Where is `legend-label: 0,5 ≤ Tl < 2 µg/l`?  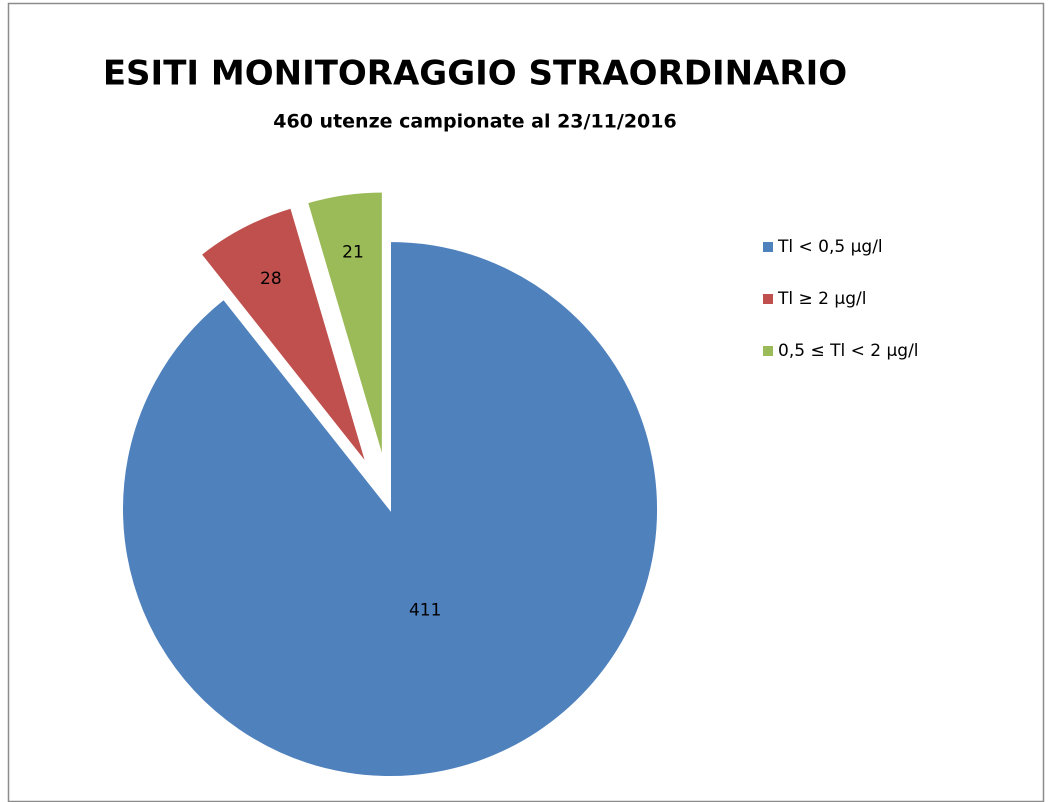
legend-label: 0,5 ≤ Tl < 2 µg/l is located at coordinates (848, 351).